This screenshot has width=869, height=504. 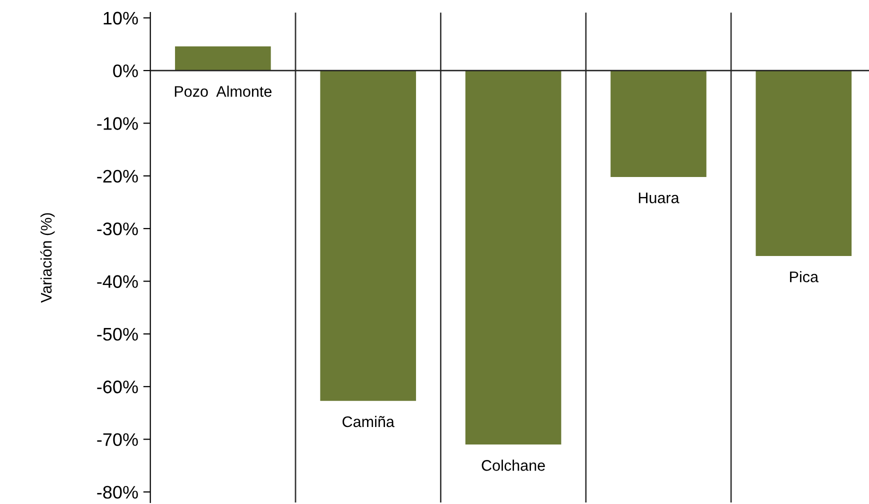 I want to click on x-tick-label: Pica, so click(x=804, y=276).